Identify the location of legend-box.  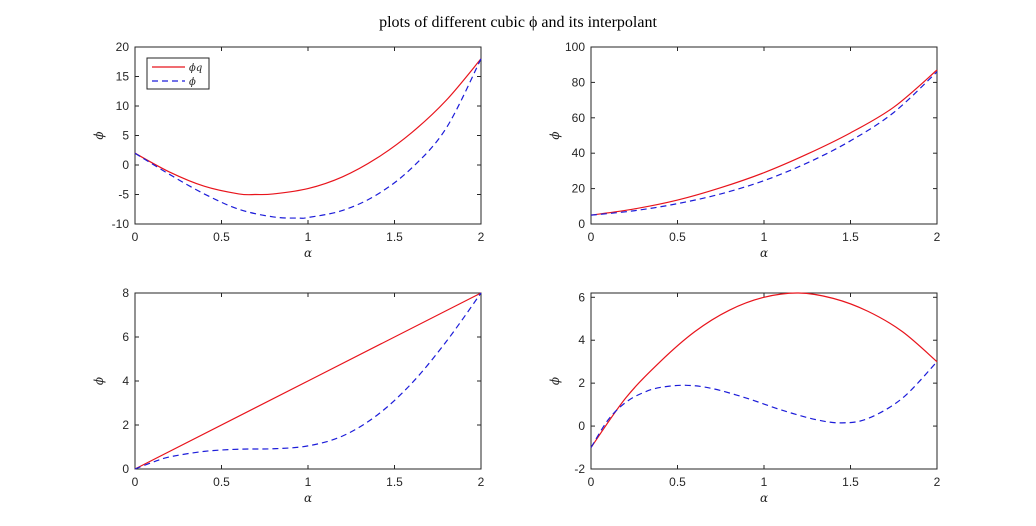
(178, 73).